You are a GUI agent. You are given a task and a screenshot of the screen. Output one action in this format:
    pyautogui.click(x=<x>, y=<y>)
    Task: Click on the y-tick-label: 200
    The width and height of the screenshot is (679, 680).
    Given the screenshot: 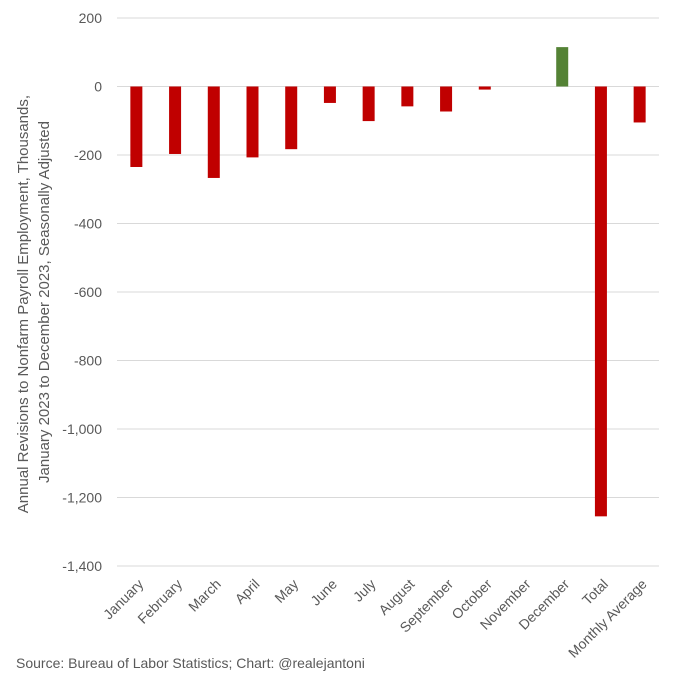 What is the action you would take?
    pyautogui.click(x=91, y=18)
    